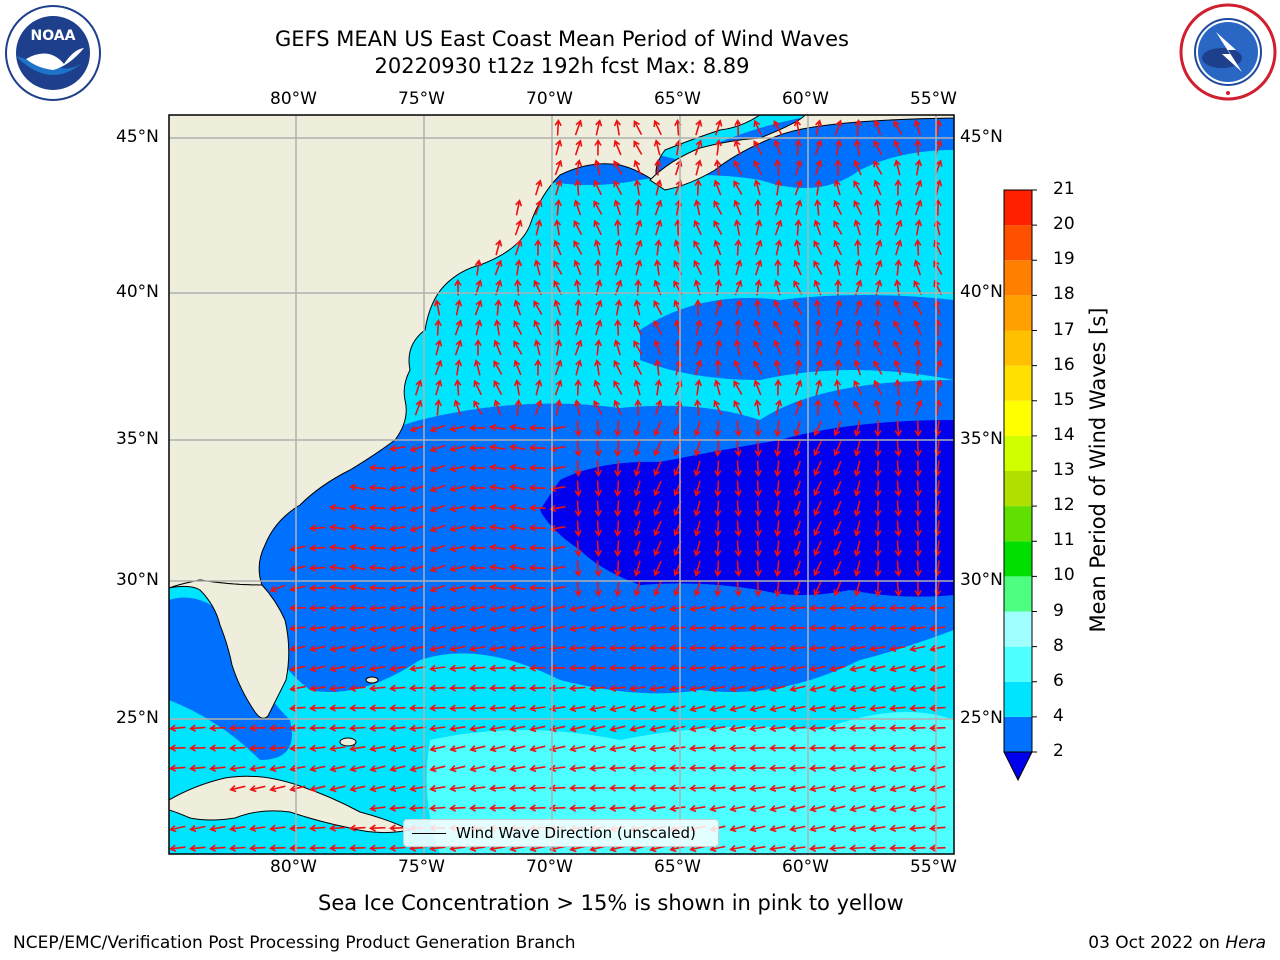 Image resolution: width=1280 pixels, height=960 pixels. I want to click on colorbar-under-arrow, so click(1018, 766).